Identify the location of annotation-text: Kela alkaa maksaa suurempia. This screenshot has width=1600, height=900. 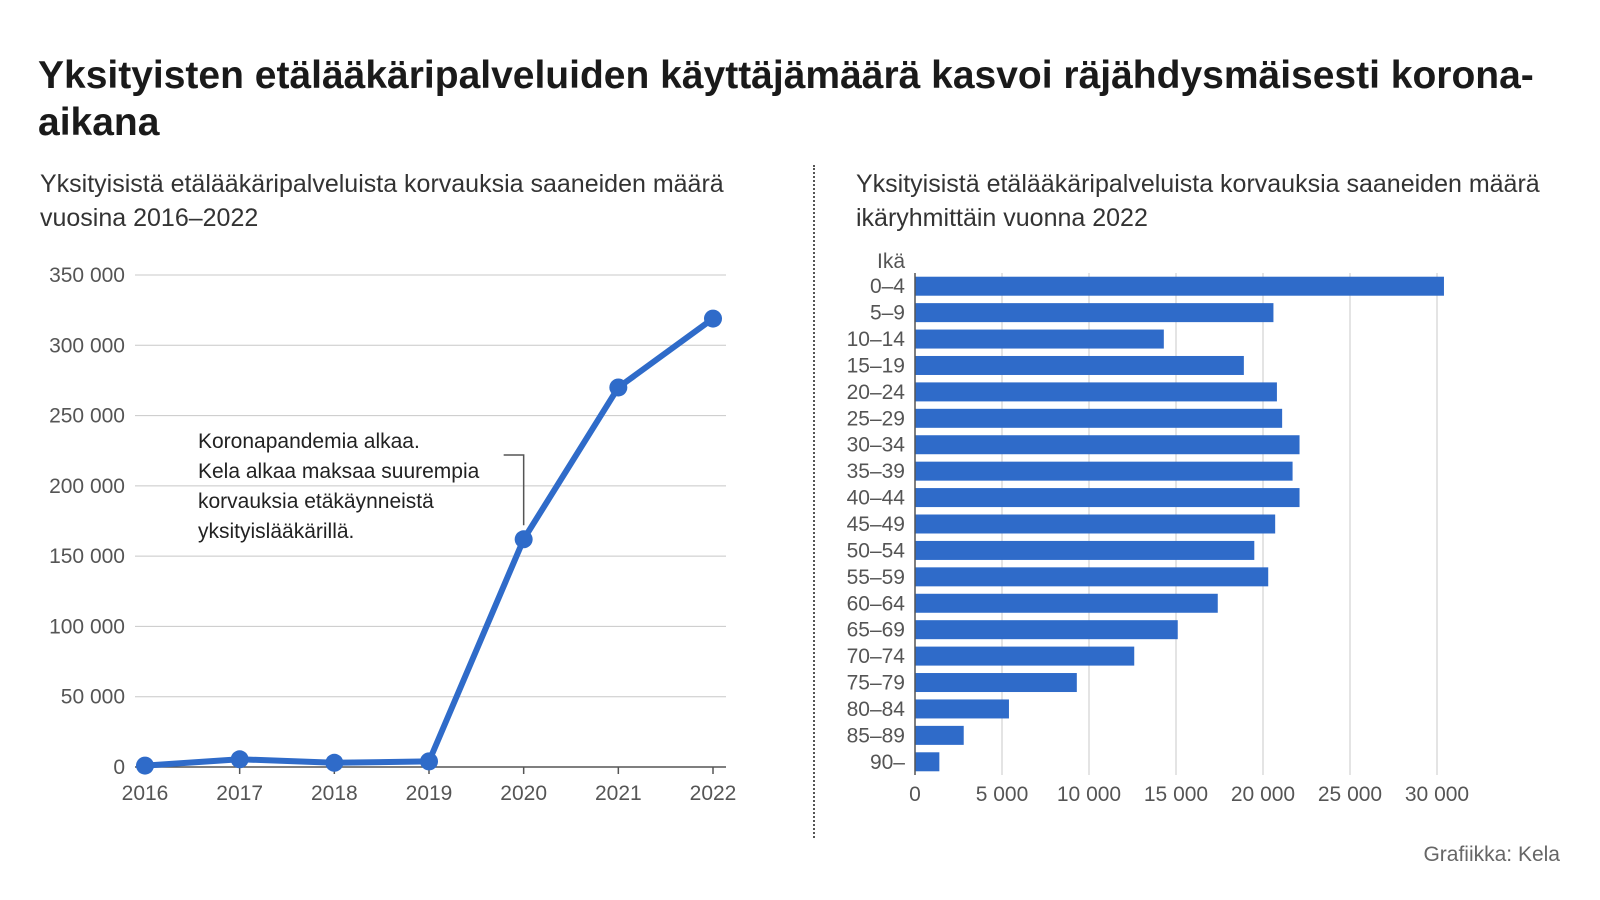
(339, 471).